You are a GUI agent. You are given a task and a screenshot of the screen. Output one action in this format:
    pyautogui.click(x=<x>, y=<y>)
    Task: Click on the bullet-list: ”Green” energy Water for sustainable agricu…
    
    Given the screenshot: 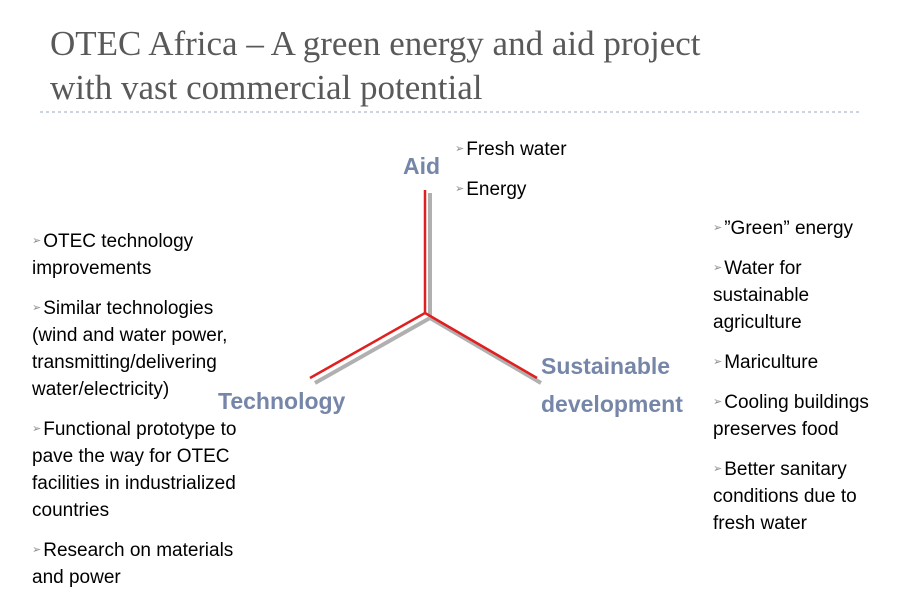 What is the action you would take?
    pyautogui.click(x=791, y=382)
    